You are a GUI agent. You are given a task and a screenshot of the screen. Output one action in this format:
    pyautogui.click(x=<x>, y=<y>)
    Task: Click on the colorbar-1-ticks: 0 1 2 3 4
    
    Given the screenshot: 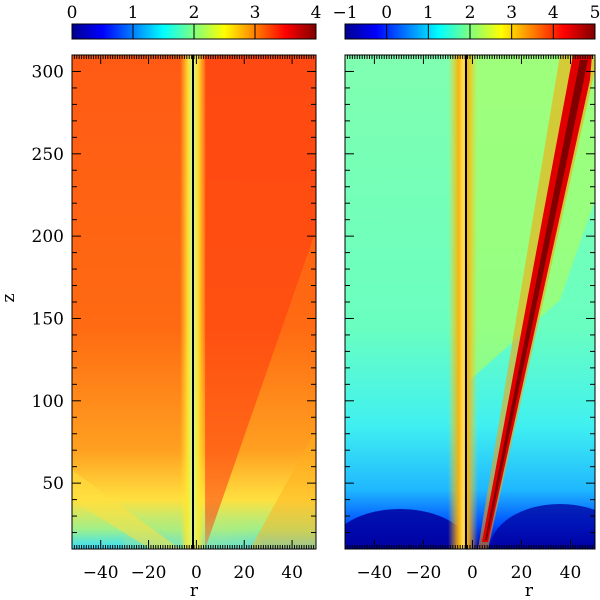 What is the action you would take?
    pyautogui.click(x=194, y=21)
    